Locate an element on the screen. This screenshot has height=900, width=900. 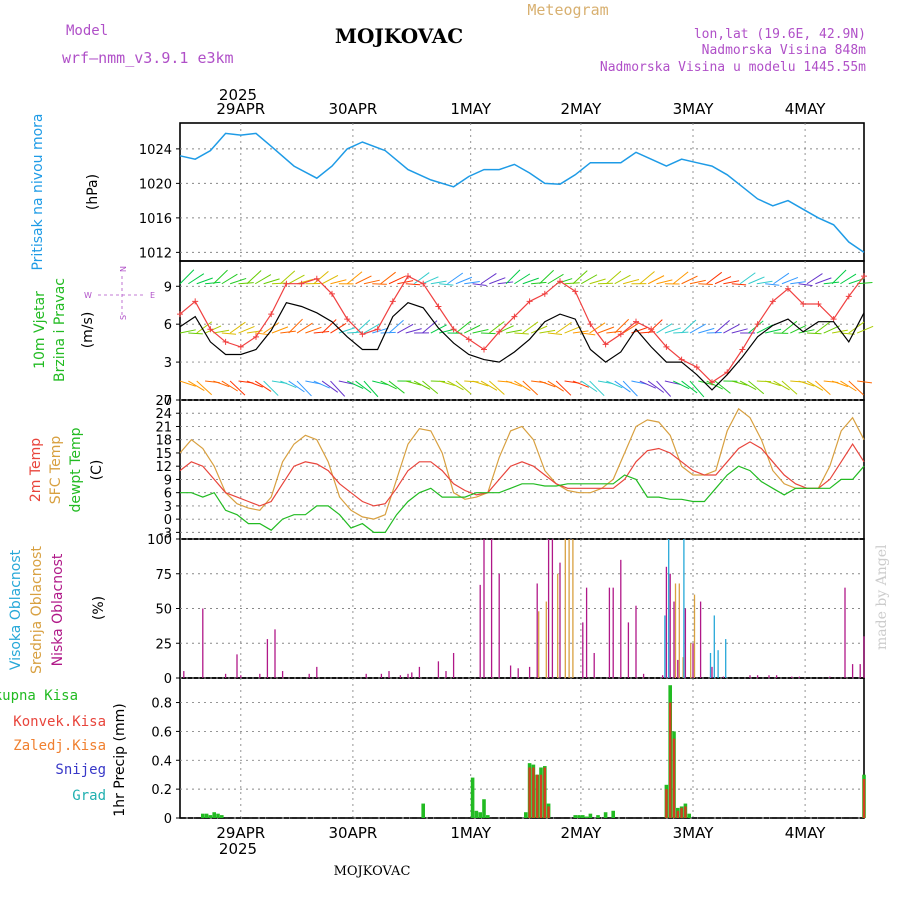
y-tick-label: 25 is located at coordinates (163, 644).